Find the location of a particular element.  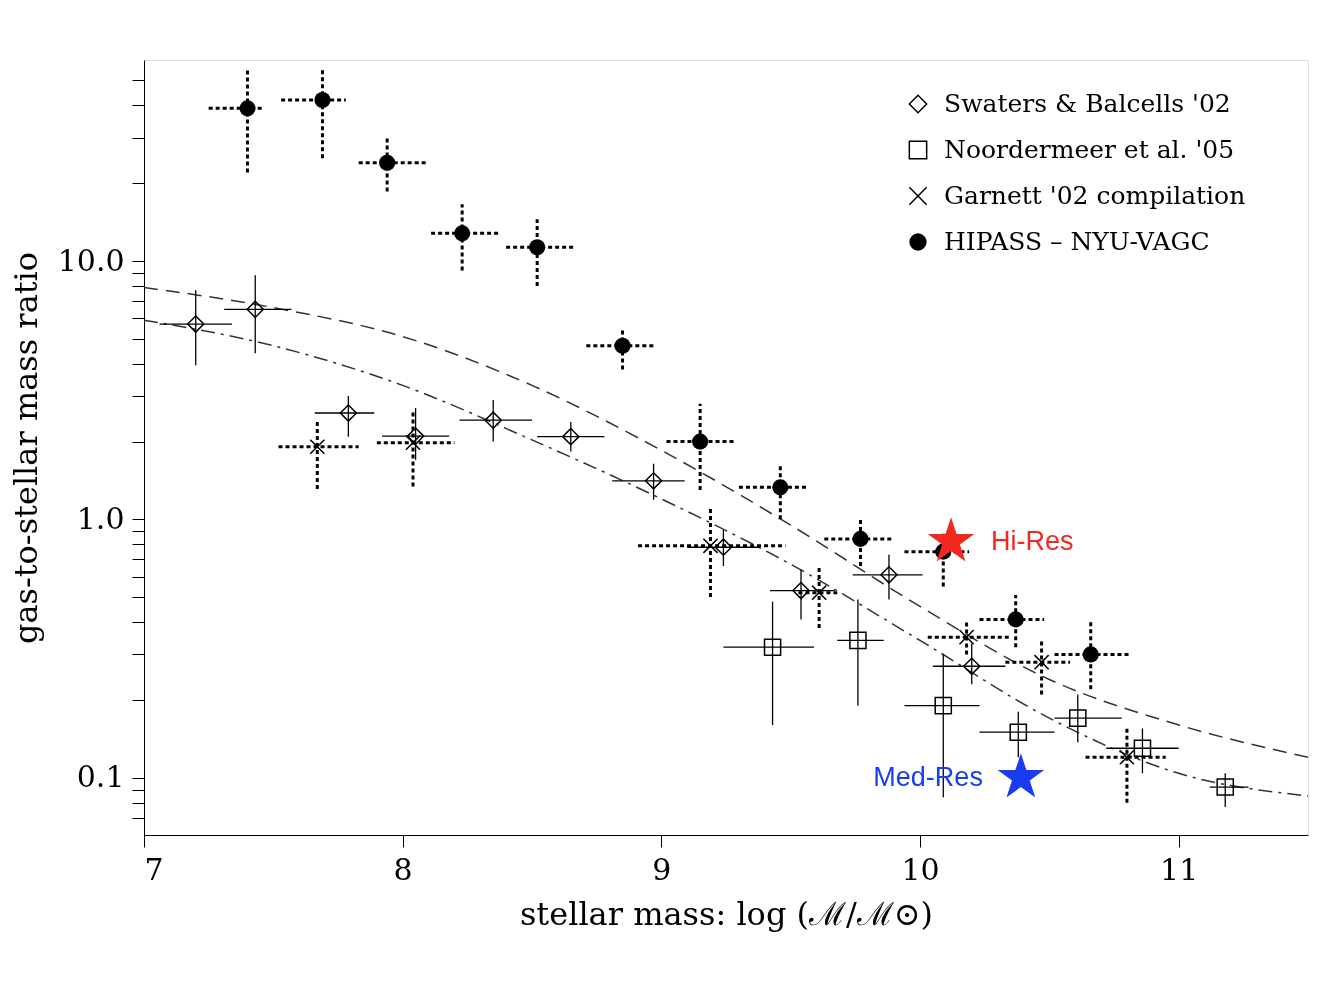

legend-label: Noordermeer et al. '05 is located at coordinates (1089, 149).